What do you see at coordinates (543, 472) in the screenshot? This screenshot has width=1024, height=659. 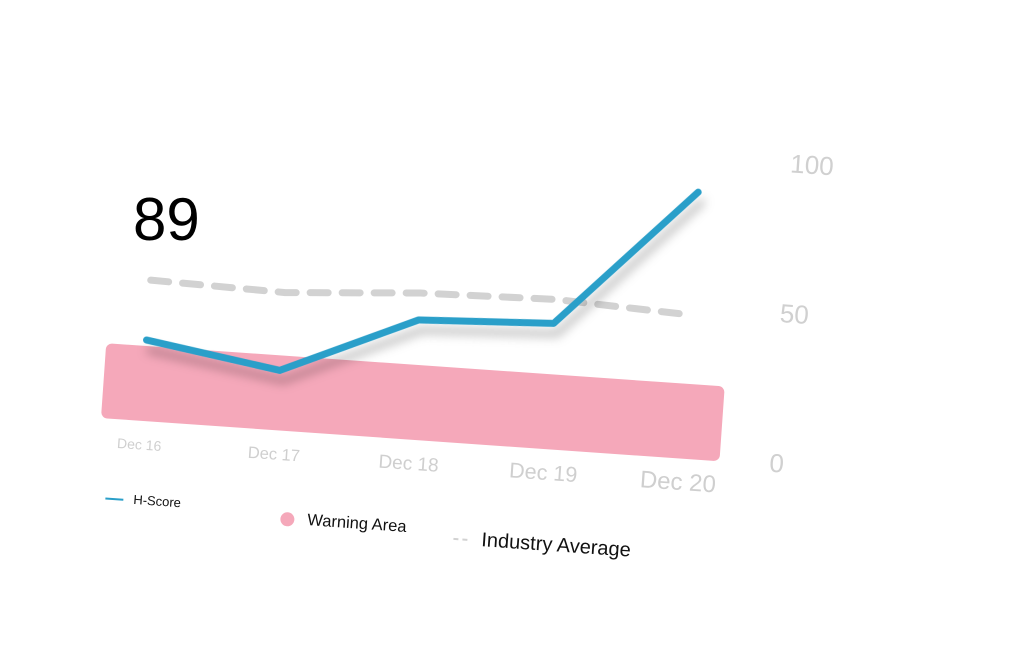 I see `x-tick-label: Dec 19` at bounding box center [543, 472].